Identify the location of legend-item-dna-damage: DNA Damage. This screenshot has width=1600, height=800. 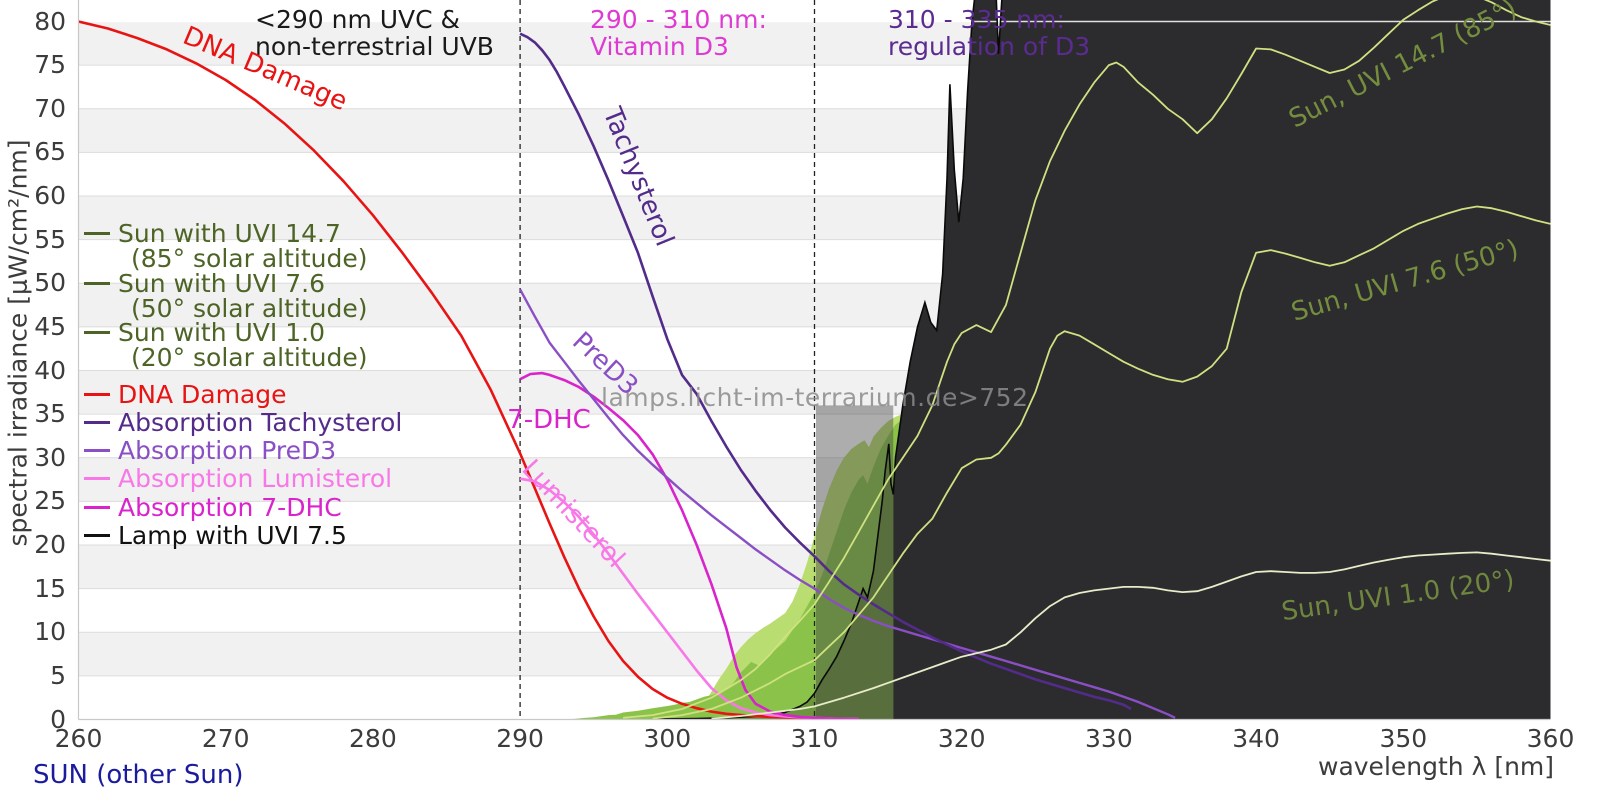
(185, 394).